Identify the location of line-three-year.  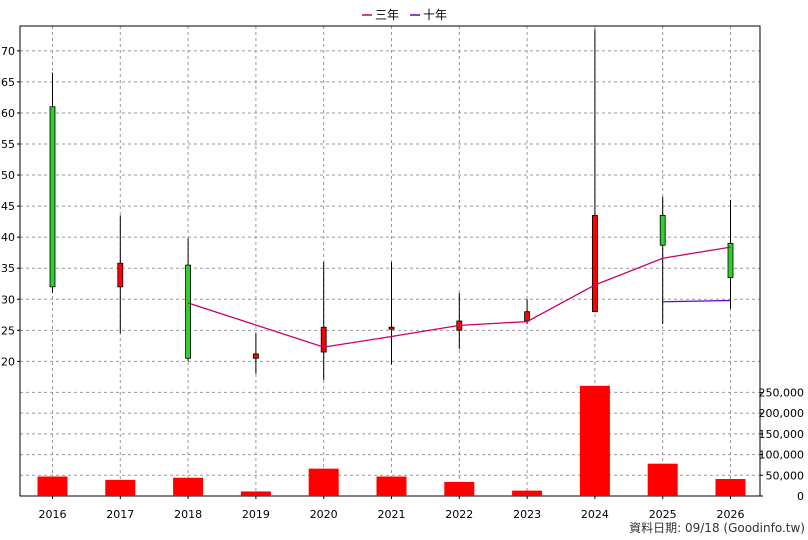
(459, 297).